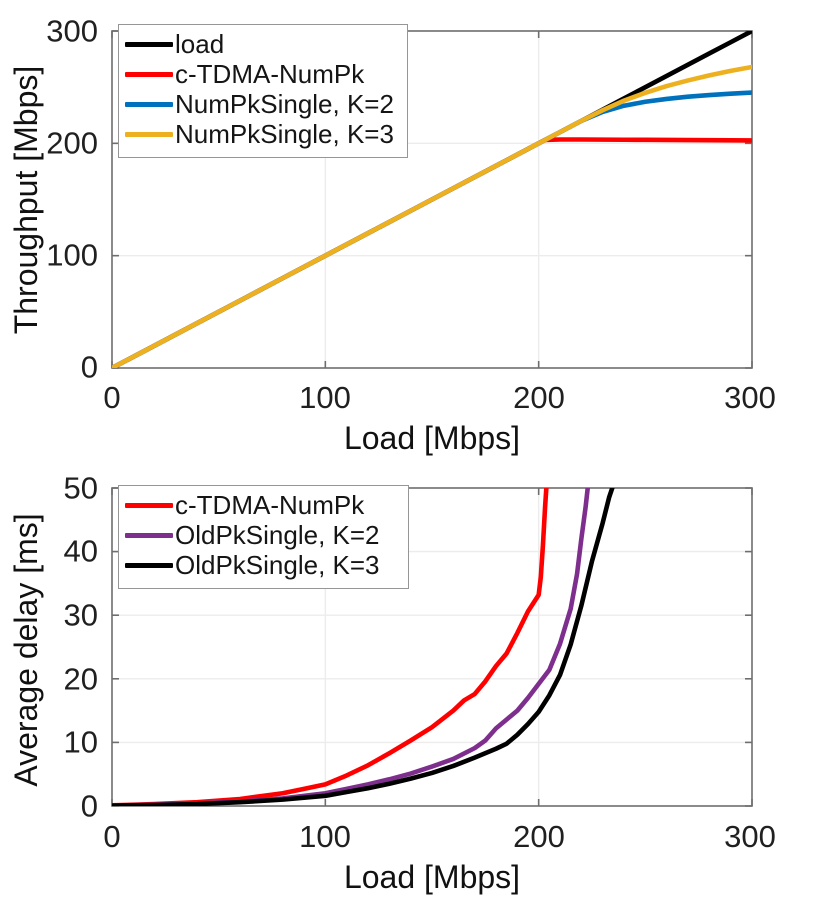 The width and height of the screenshot is (830, 903). I want to click on y-tick-label: 10, so click(80, 742).